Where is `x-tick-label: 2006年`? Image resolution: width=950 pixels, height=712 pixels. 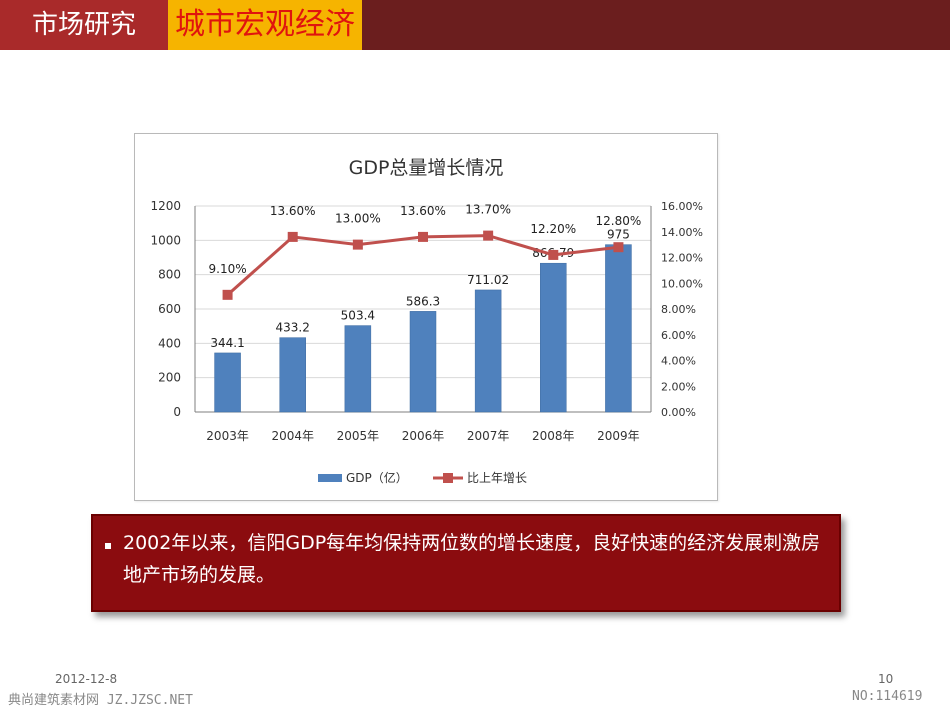
x-tick-label: 2006年 is located at coordinates (423, 436).